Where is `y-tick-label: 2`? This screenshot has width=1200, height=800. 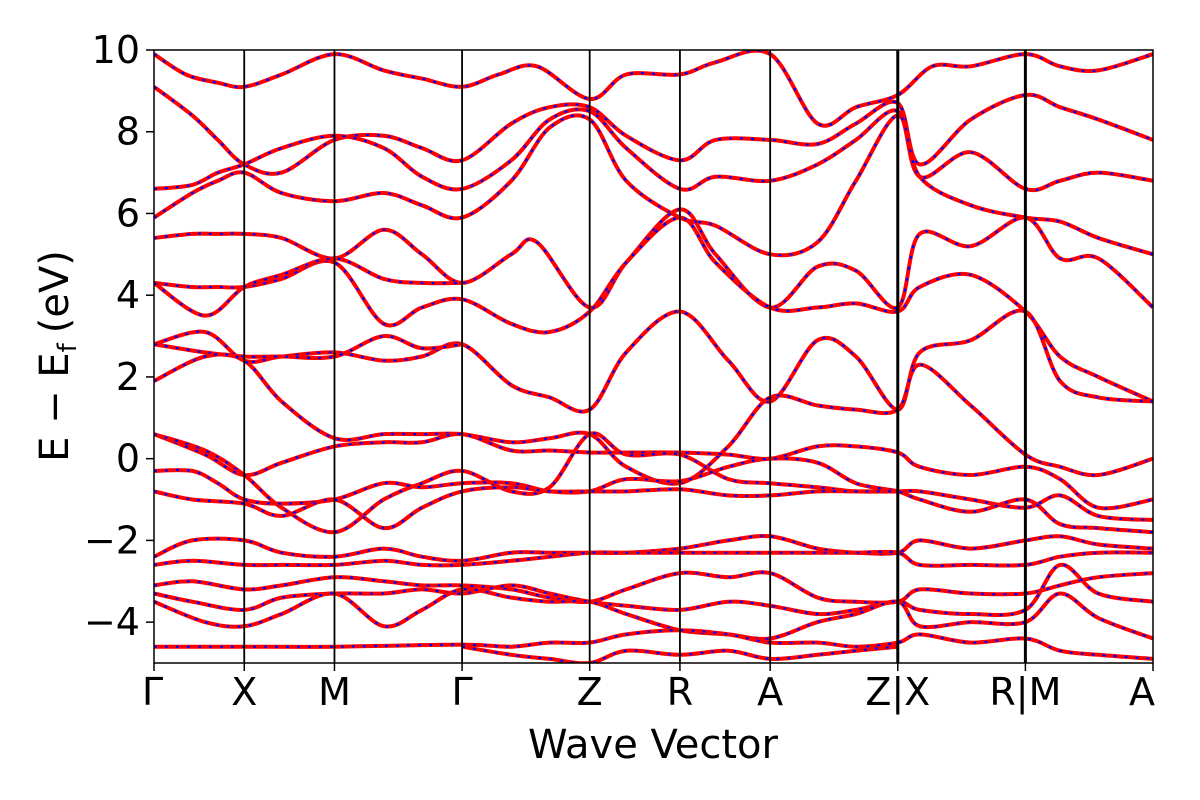 y-tick-label: 2 is located at coordinates (128, 377).